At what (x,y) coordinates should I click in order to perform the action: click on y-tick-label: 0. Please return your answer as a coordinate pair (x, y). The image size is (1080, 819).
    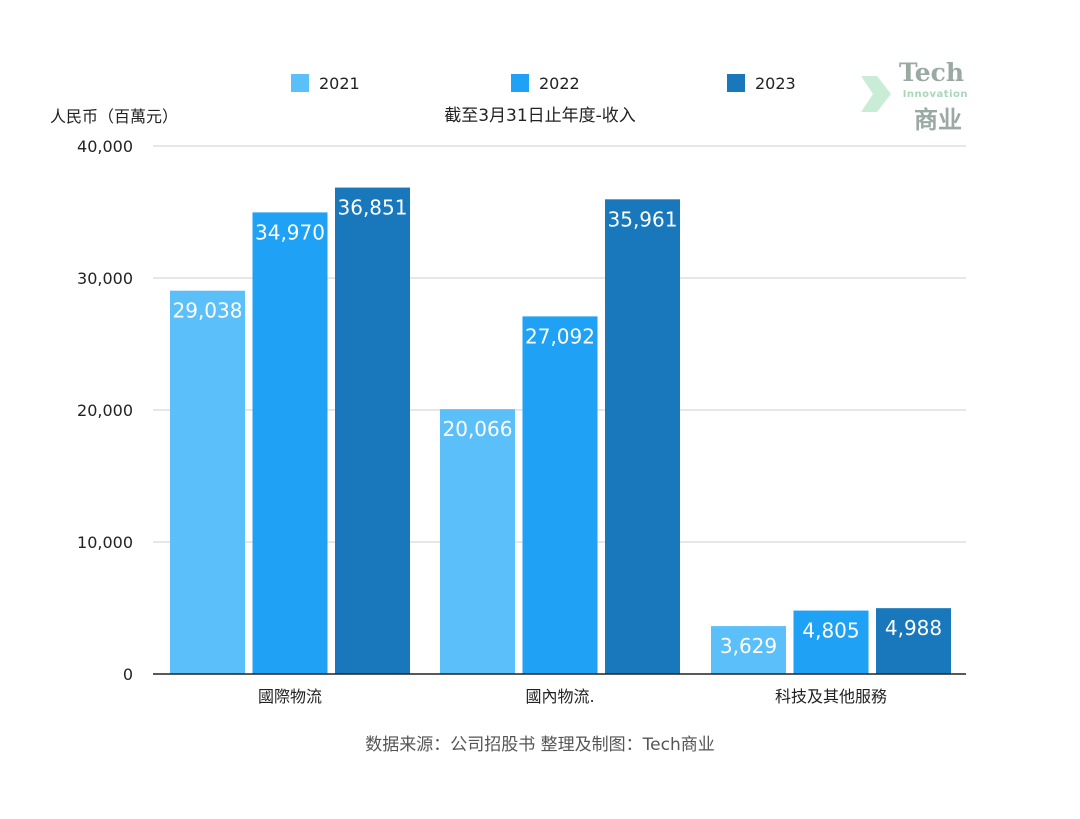
    Looking at the image, I should click on (128, 674).